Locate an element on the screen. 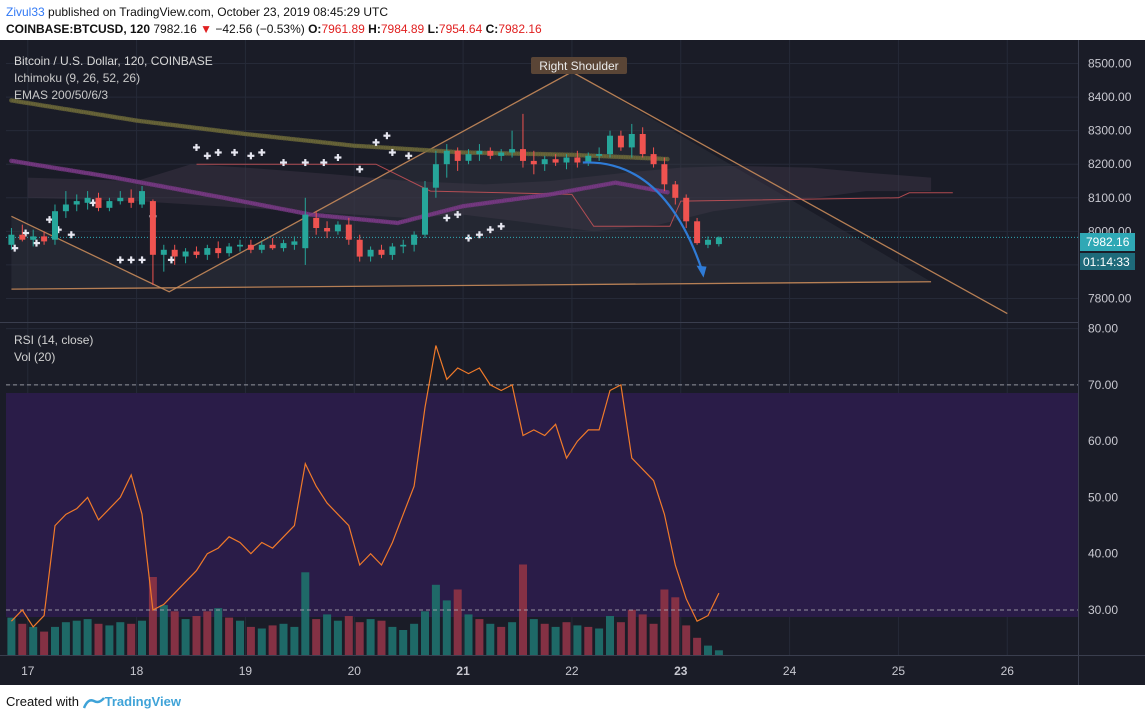 The image size is (1145, 720). ema-200-dot is located at coordinates (667, 159).